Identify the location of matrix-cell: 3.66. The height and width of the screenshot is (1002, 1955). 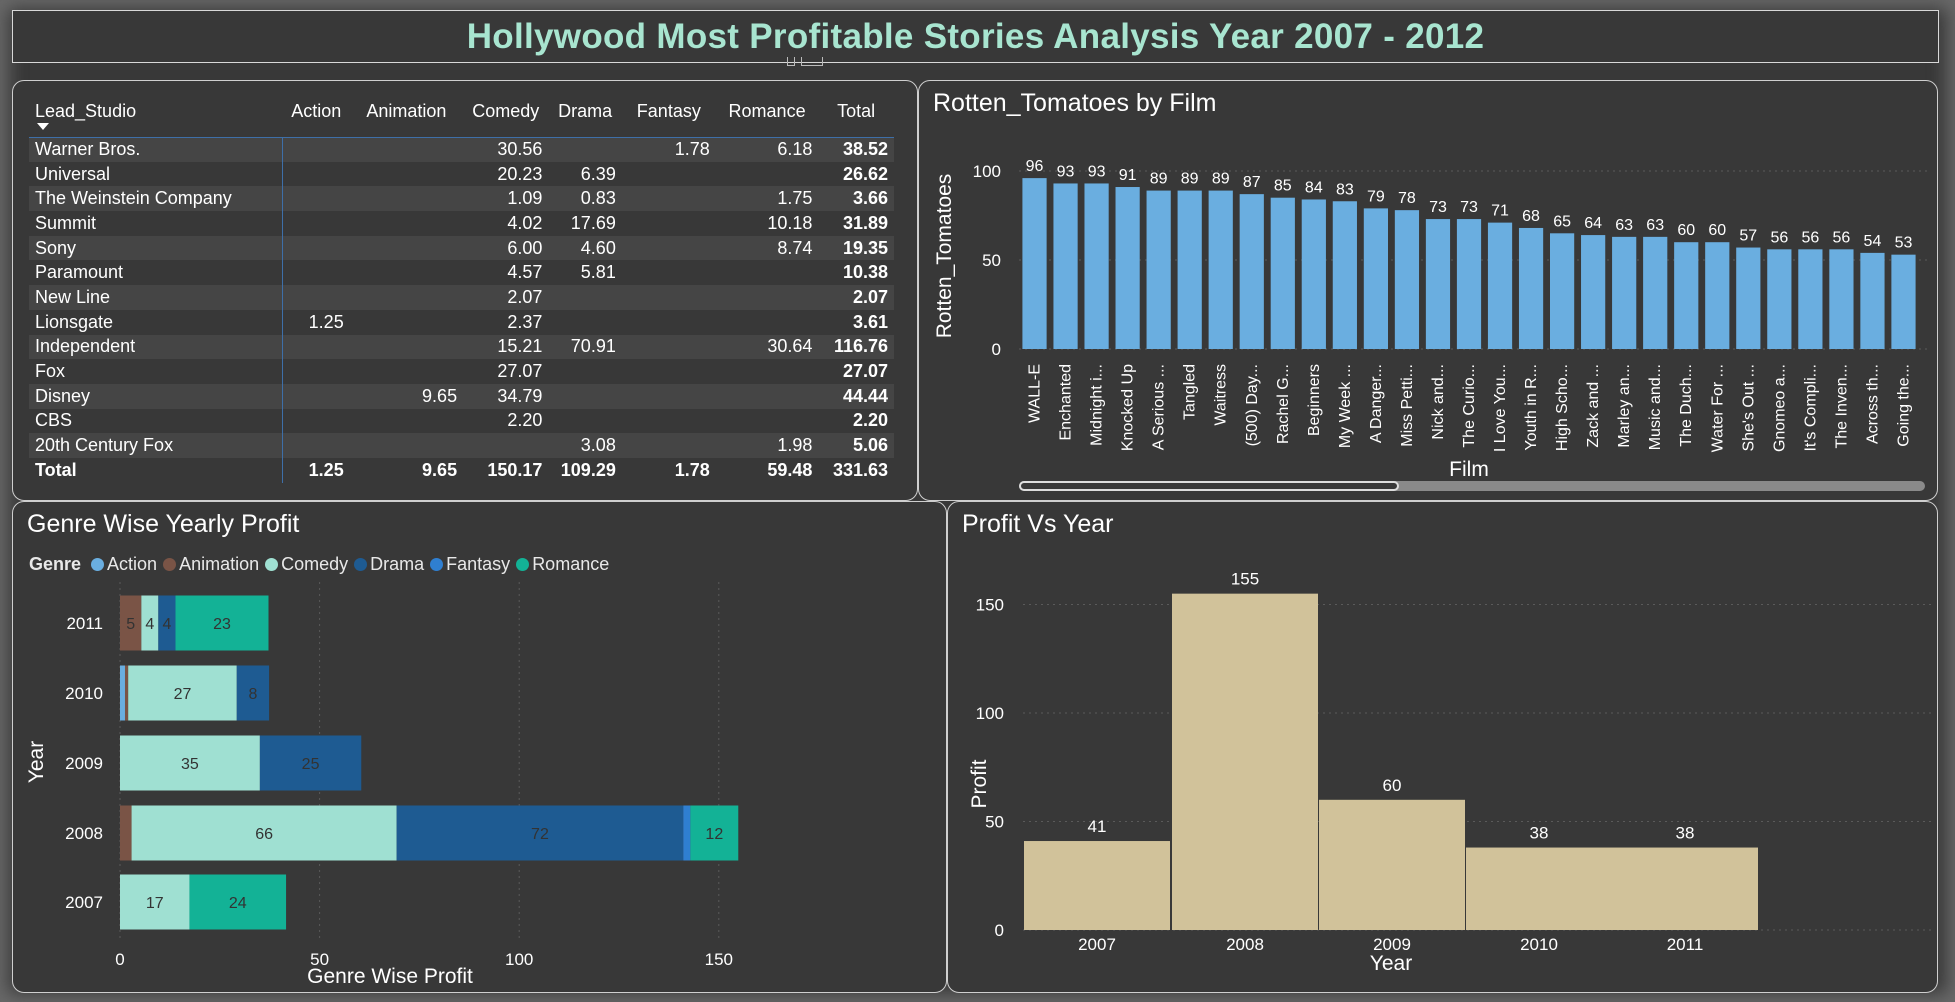
(856, 199).